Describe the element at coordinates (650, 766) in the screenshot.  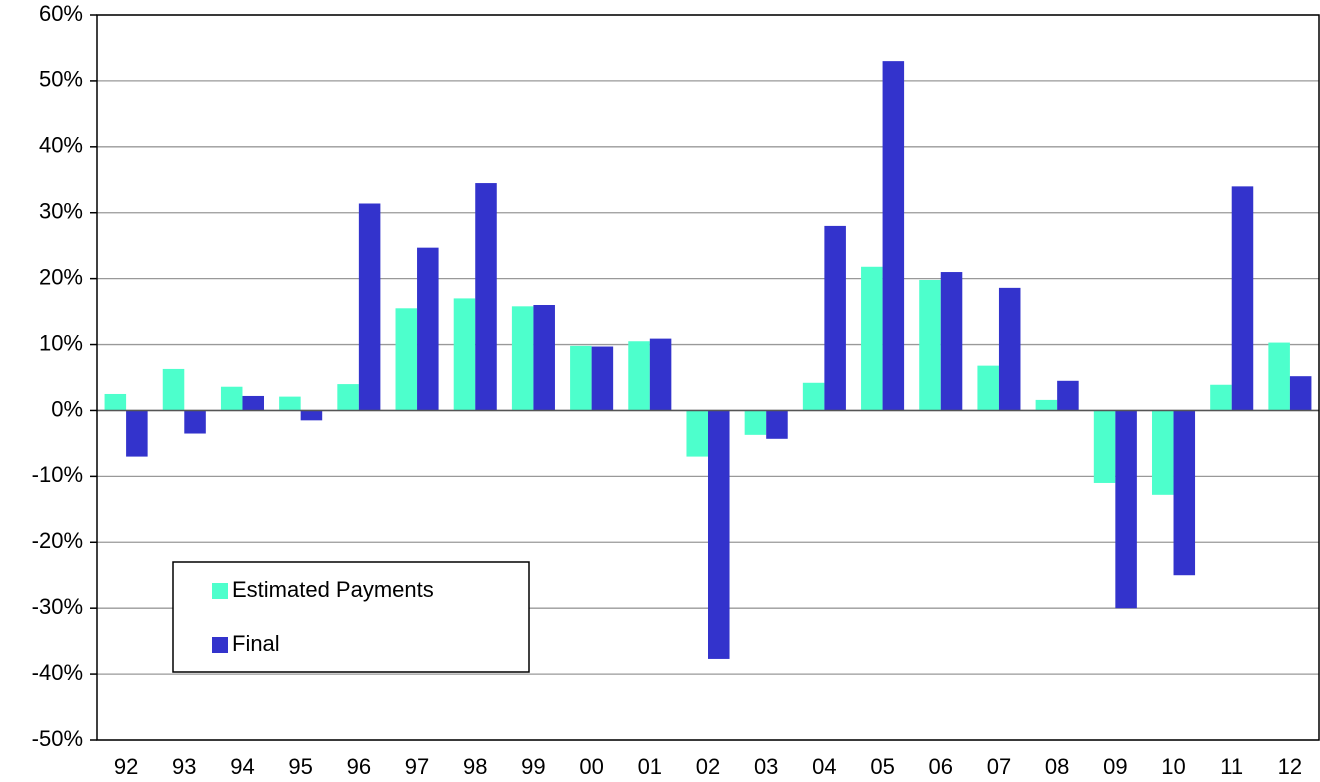
I see `x-tick-label: 01` at that location.